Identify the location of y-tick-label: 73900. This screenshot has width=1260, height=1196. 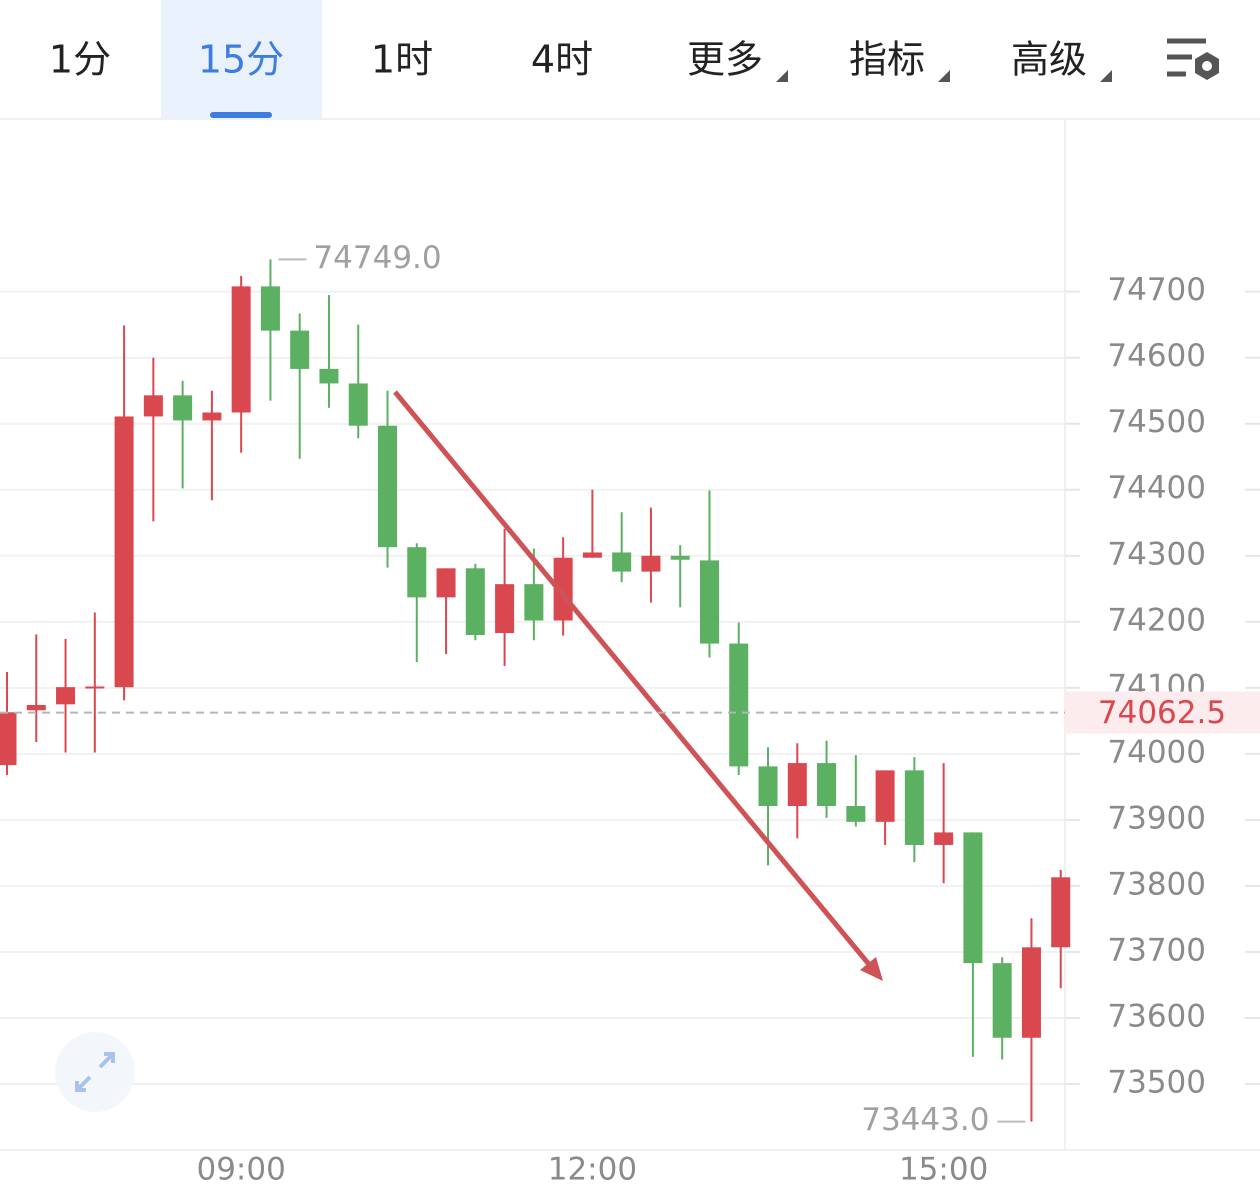
(1156, 818).